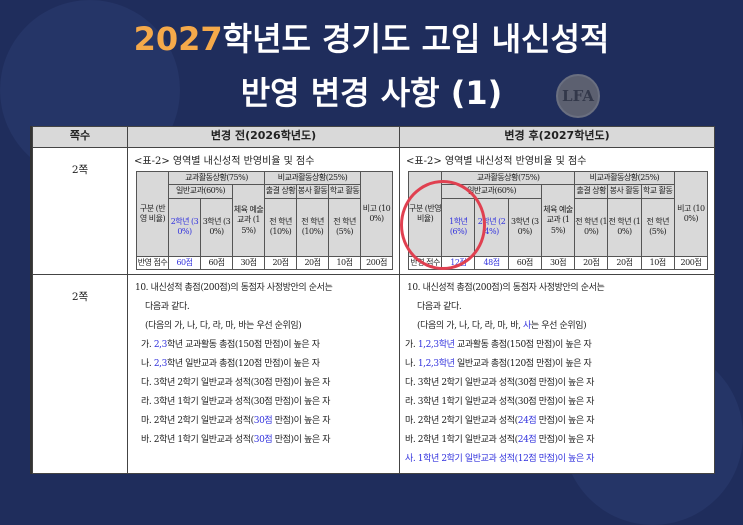 The width and height of the screenshot is (743, 525). Describe the element at coordinates (578, 96) in the screenshot. I see `lfa-seal-logo: LFA` at that location.